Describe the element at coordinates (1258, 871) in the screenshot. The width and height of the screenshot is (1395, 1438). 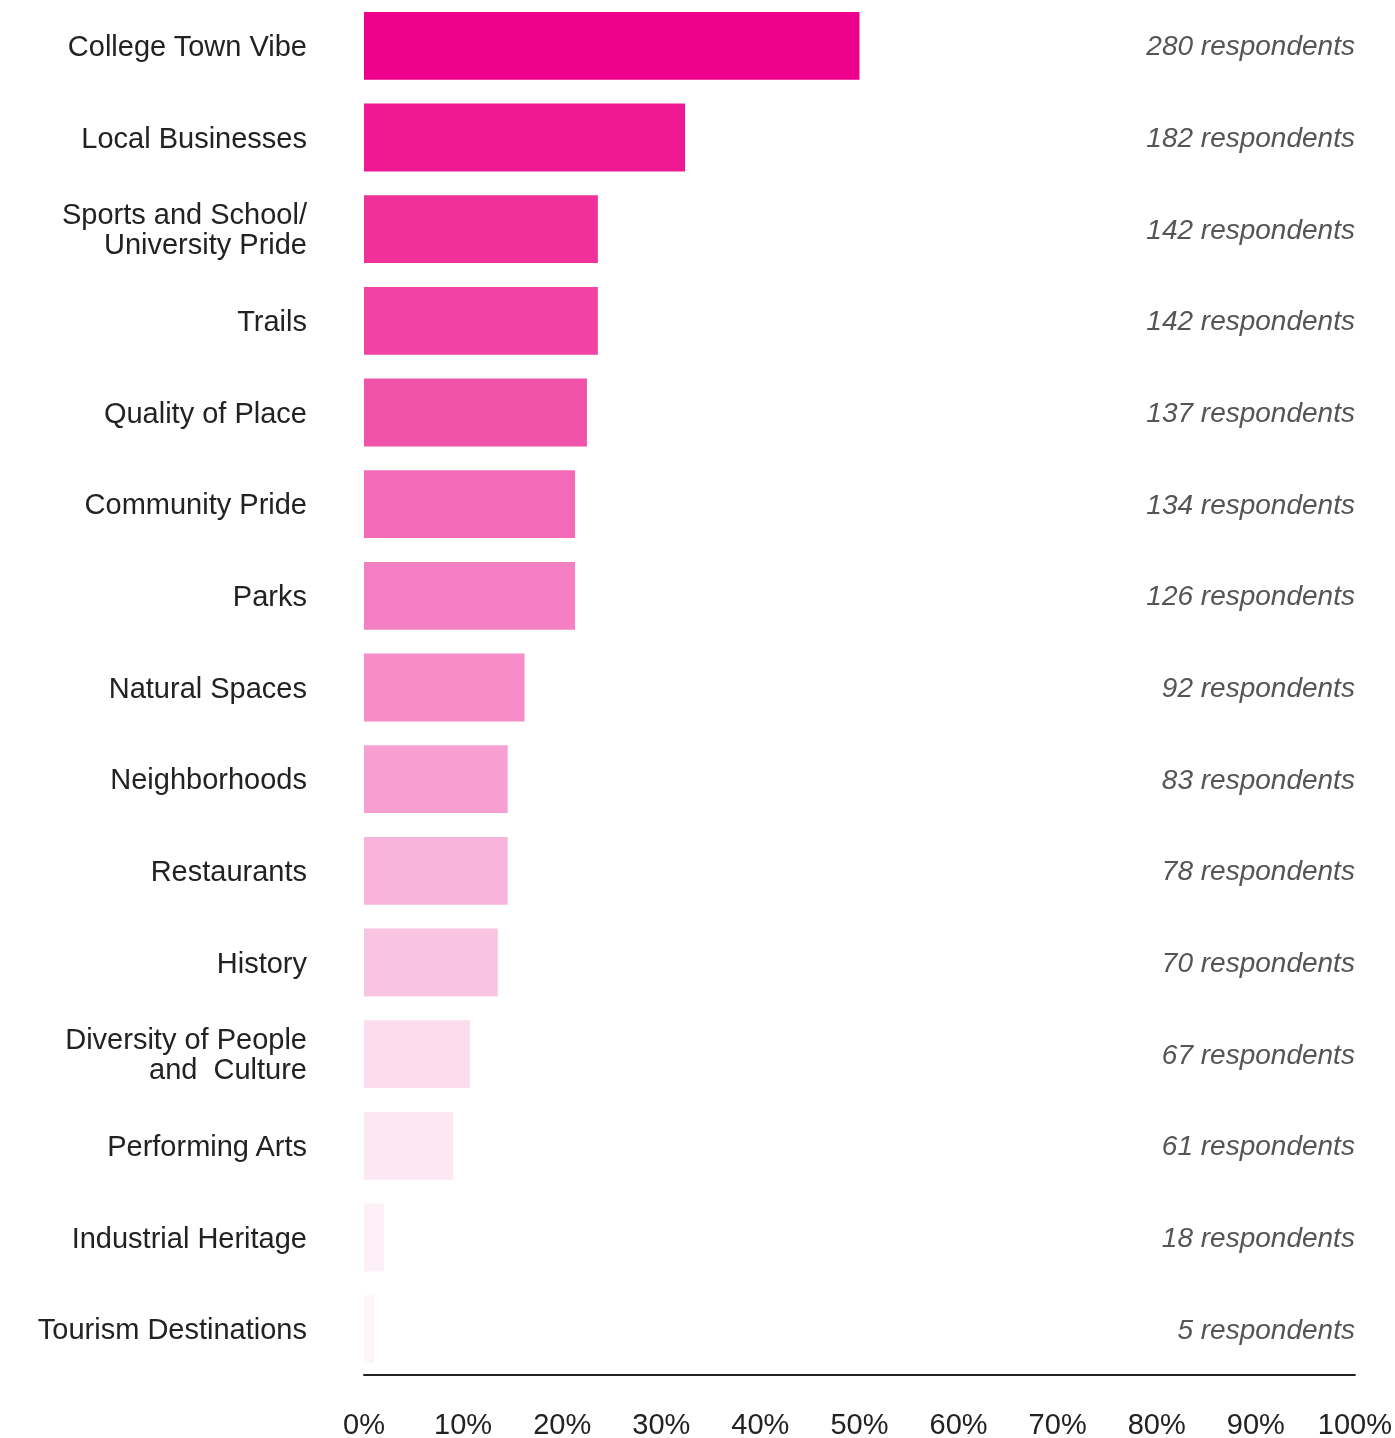
I see `annotation: 78 respondents` at that location.